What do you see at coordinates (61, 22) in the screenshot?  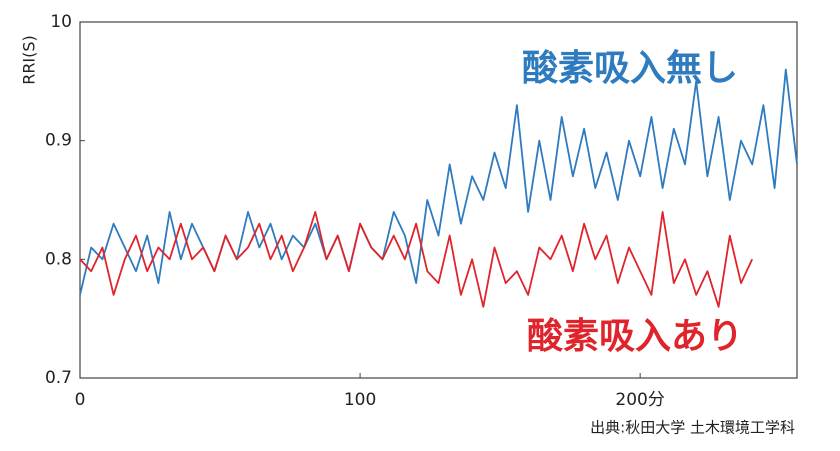 I see `y-tick-label: 10` at bounding box center [61, 22].